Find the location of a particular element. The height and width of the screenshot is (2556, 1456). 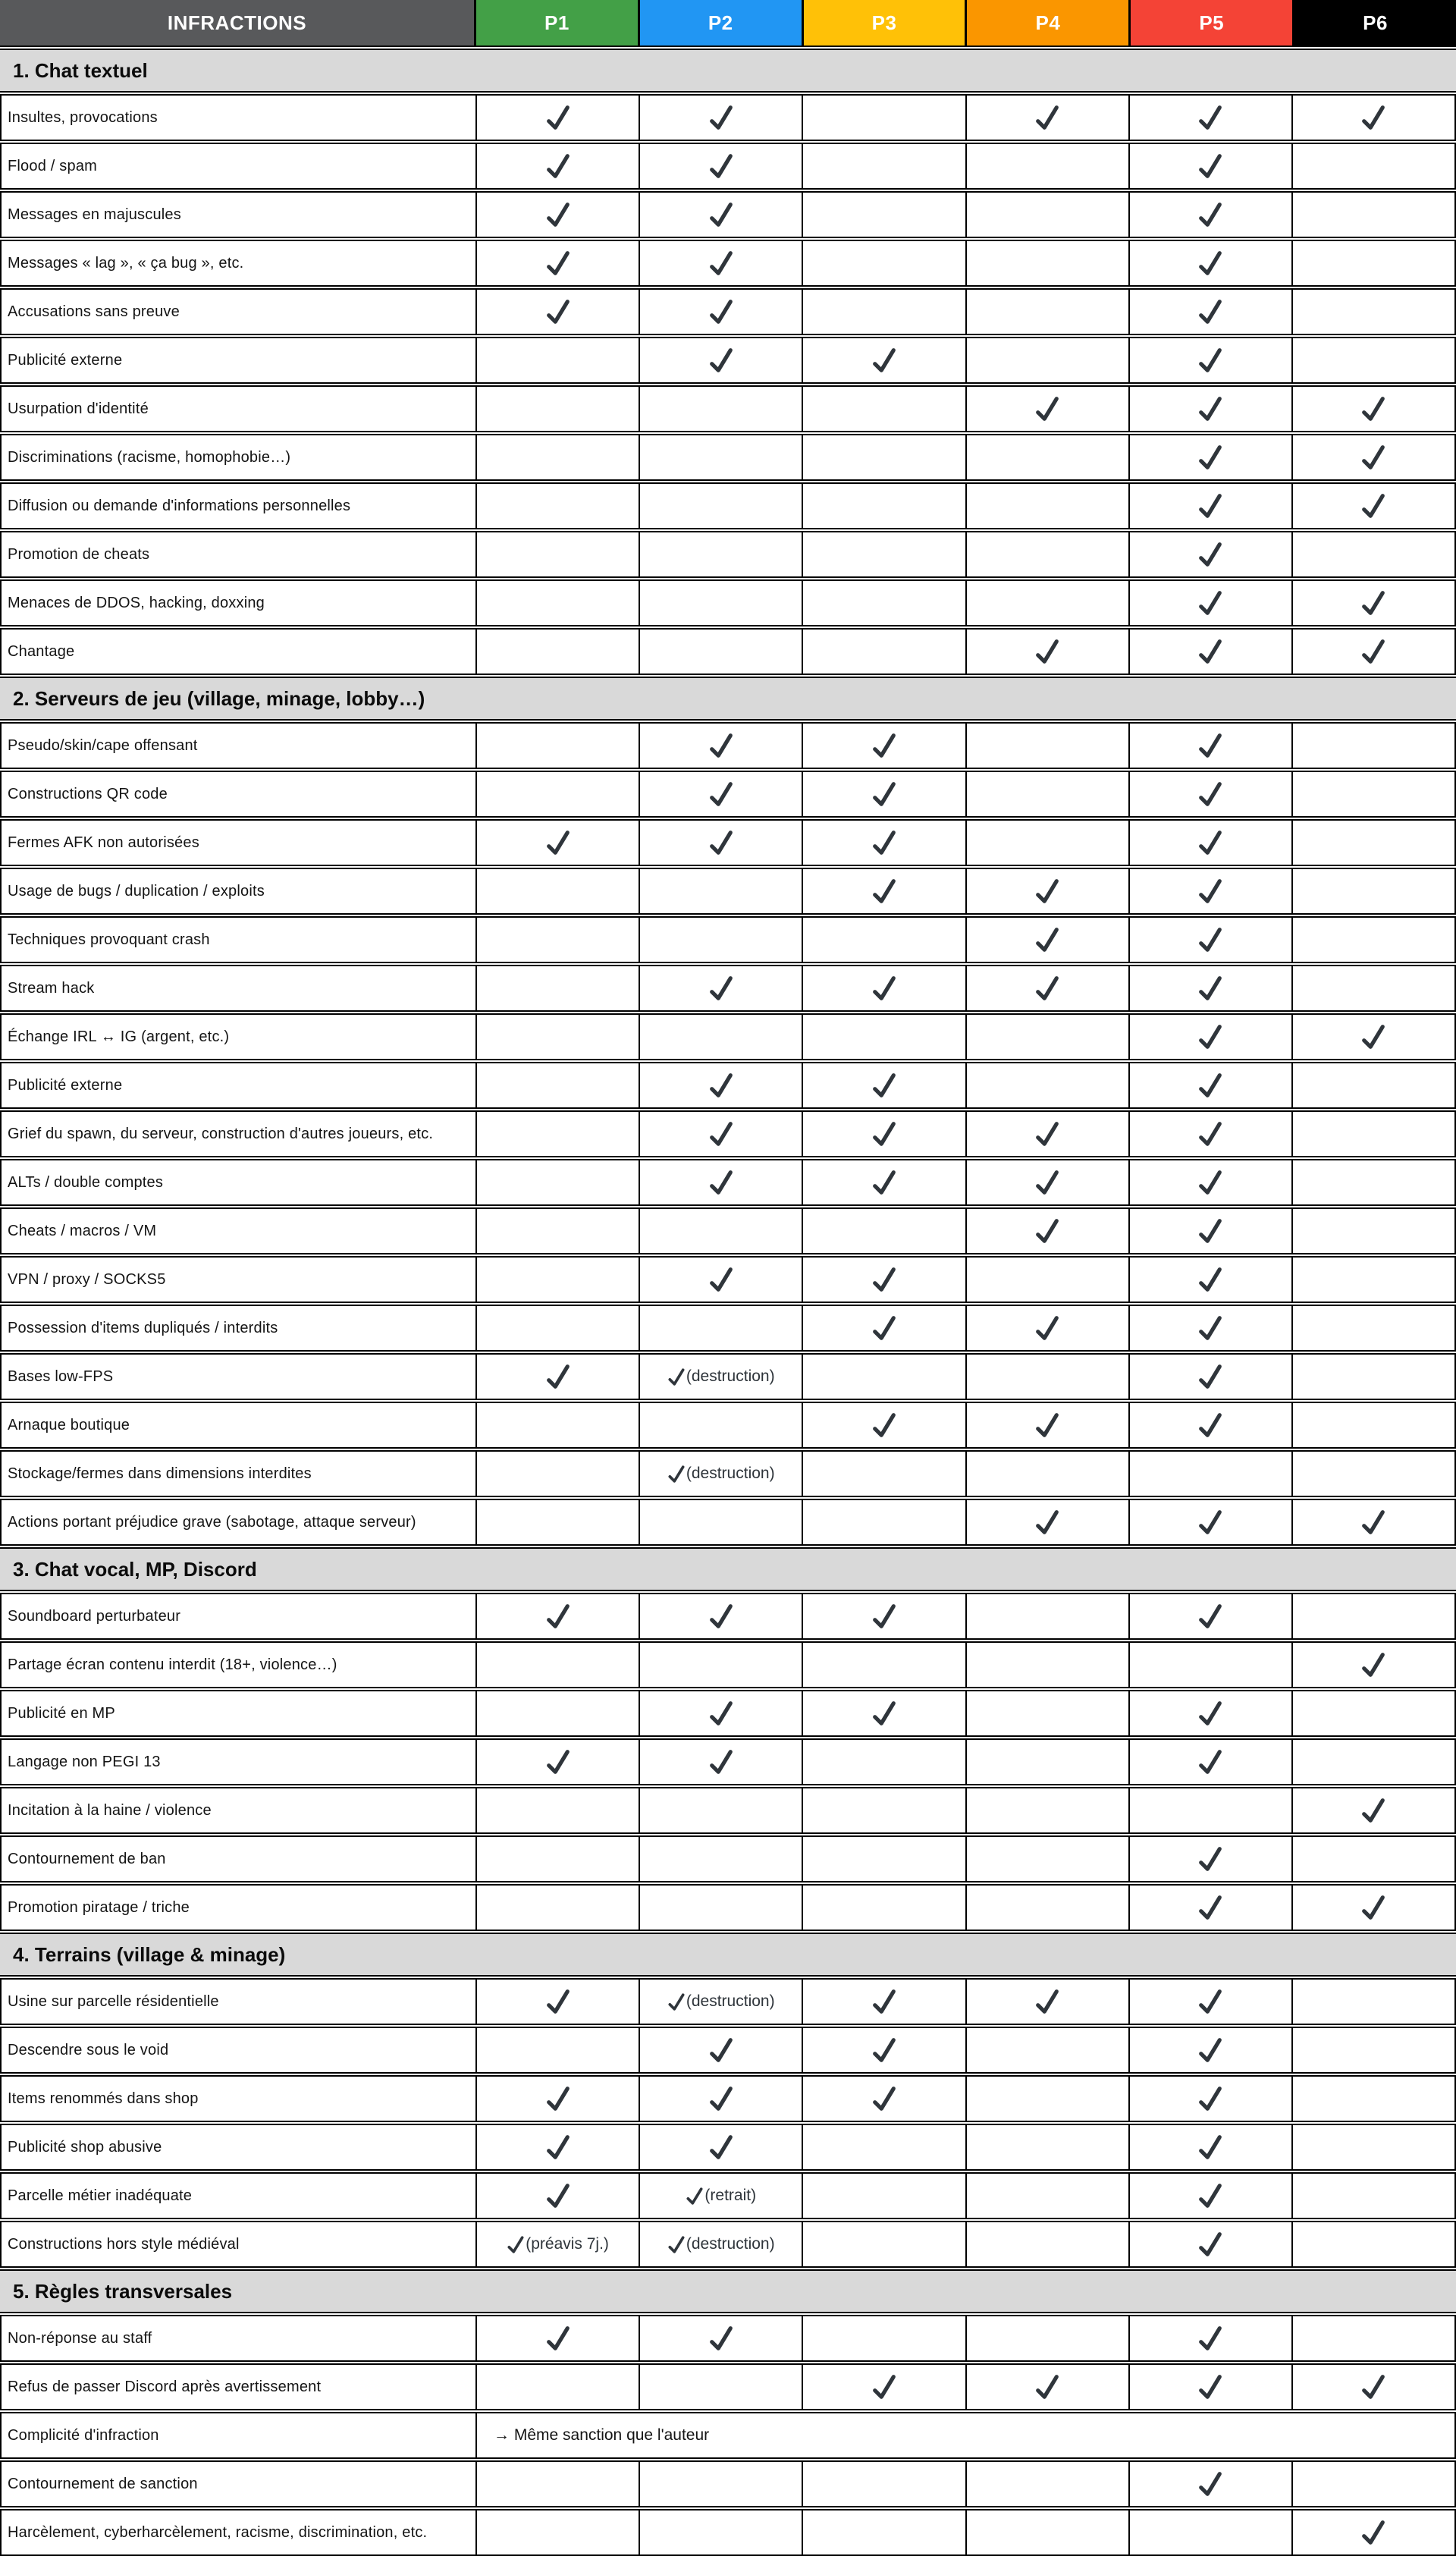

table-row: Accusations sans preuve is located at coordinates (728, 311).